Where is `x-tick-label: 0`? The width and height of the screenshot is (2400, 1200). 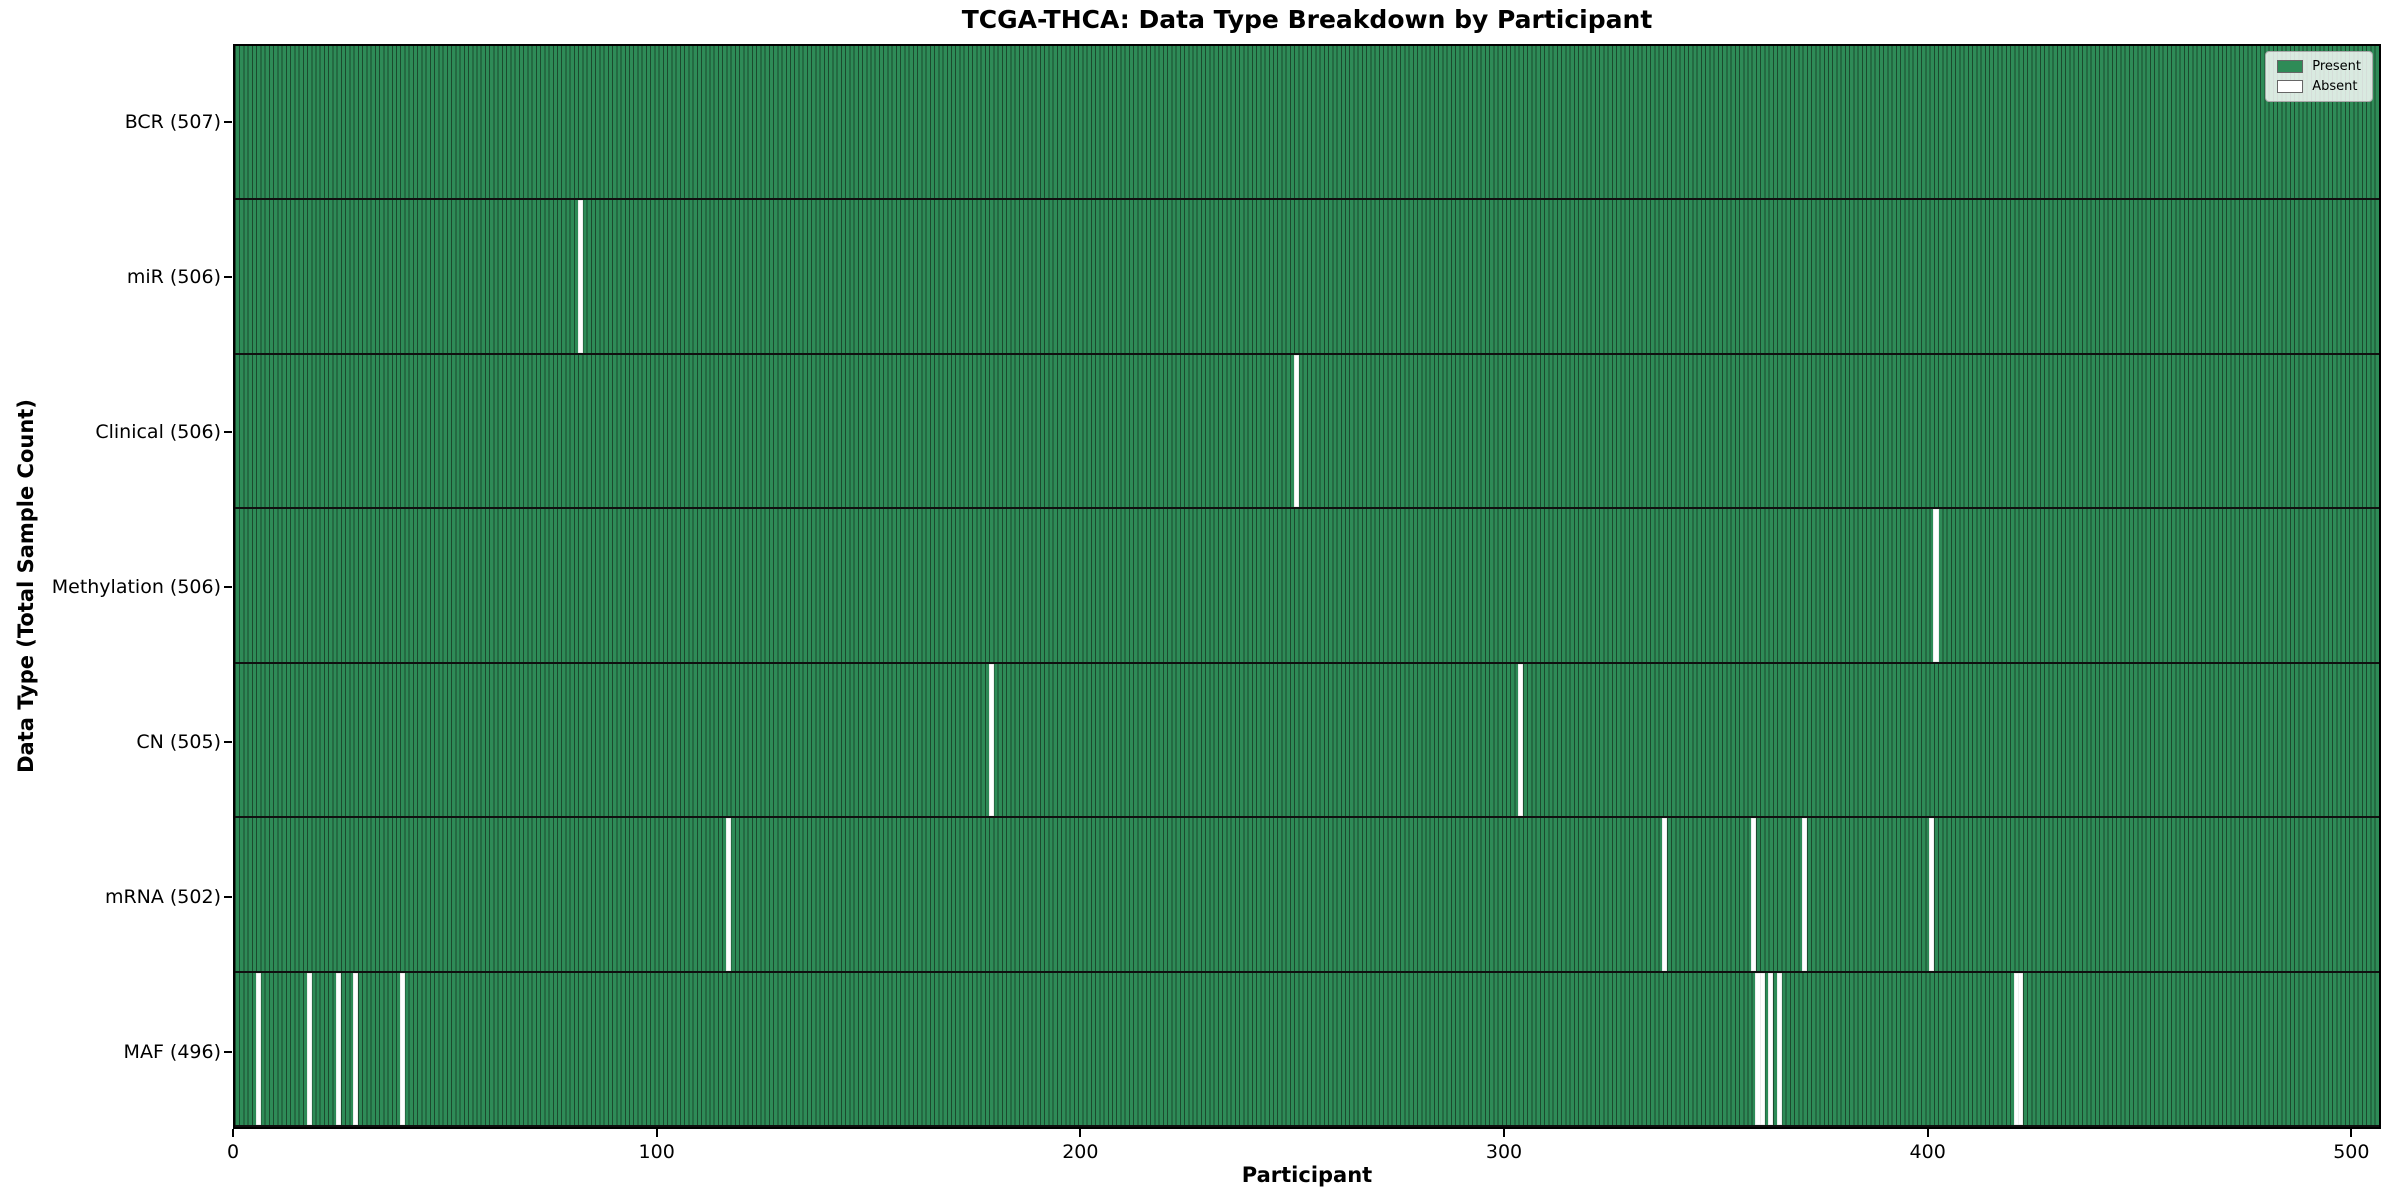
x-tick-label: 0 is located at coordinates (233, 1152).